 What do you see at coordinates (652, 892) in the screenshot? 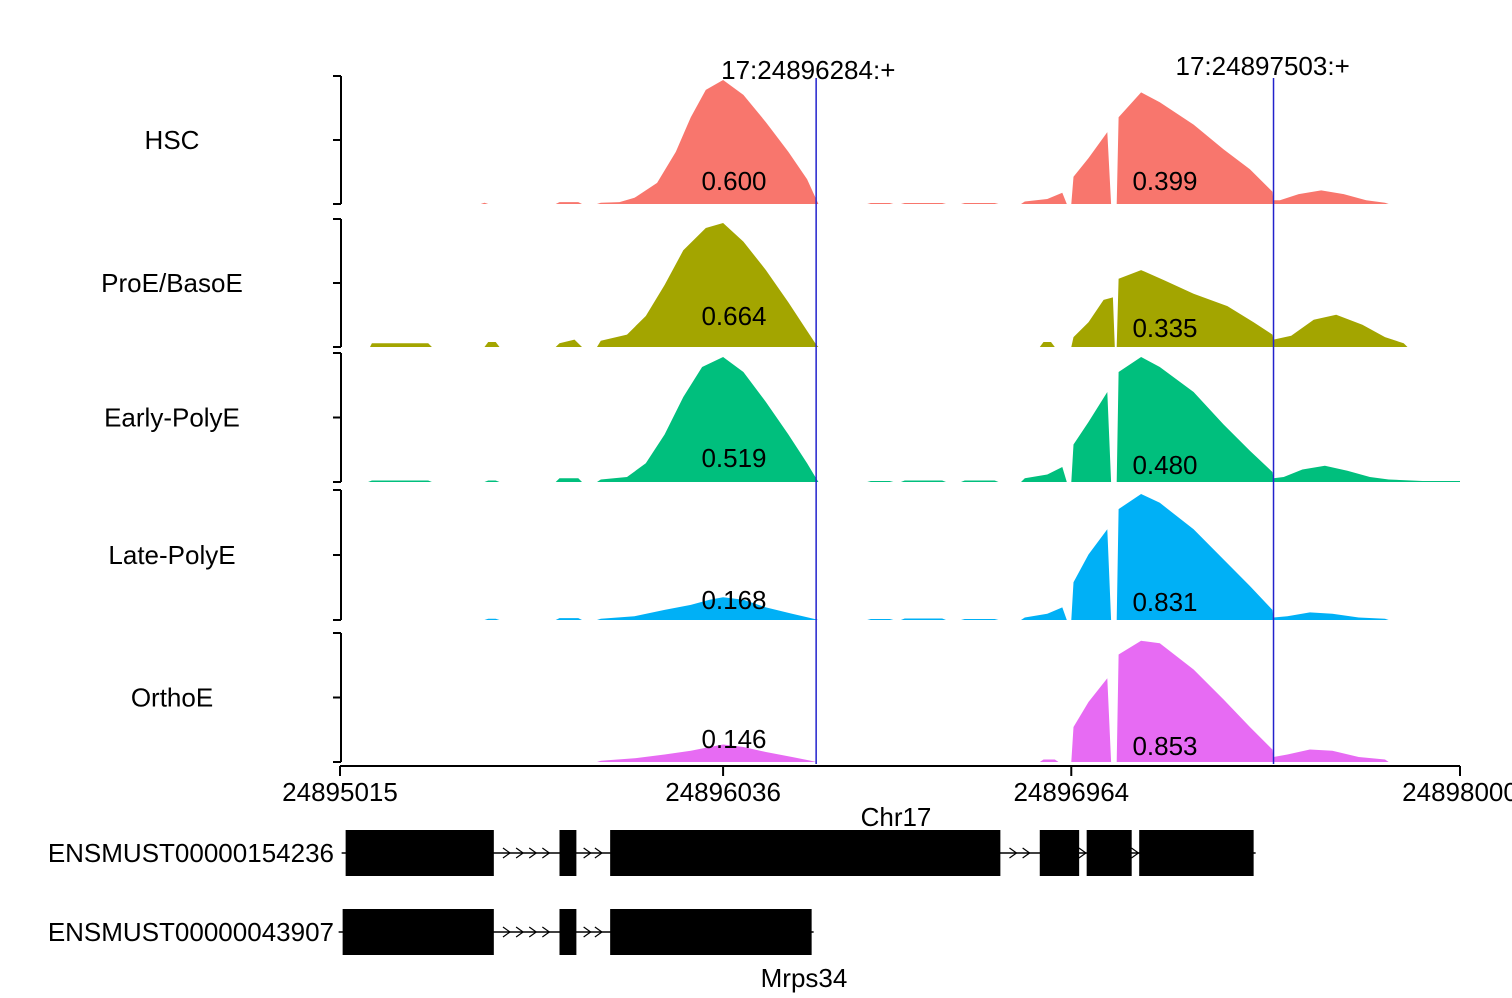
I see `transcript-models: ENSMUST00000154236 ENSMUST00000043907` at bounding box center [652, 892].